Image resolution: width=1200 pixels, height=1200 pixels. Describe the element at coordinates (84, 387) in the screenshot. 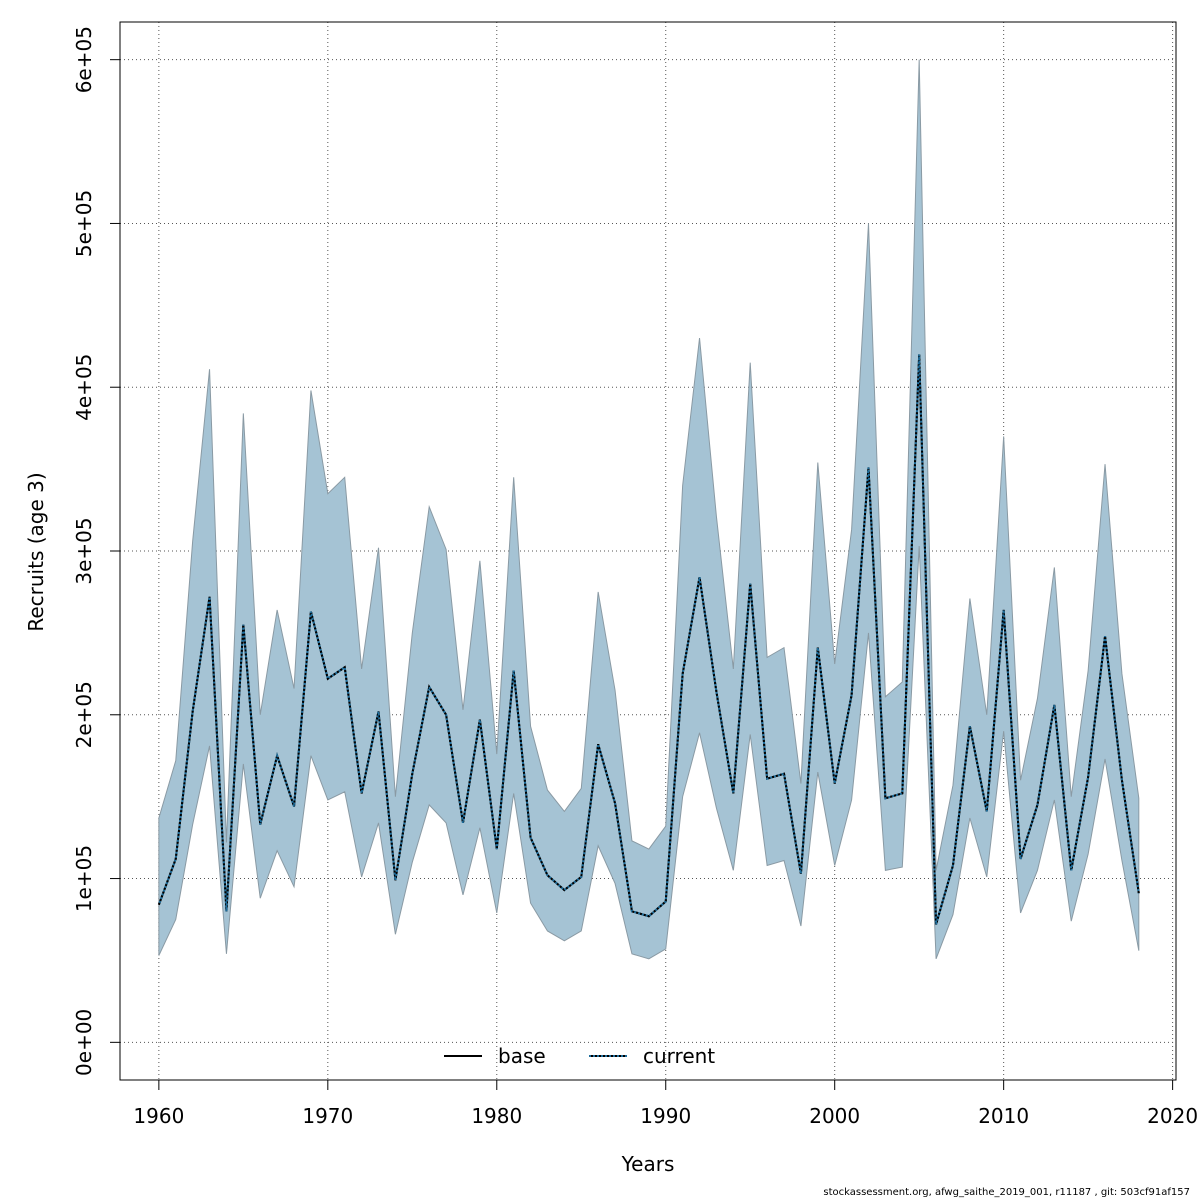

I see `y-tick-label: 4e+05` at that location.